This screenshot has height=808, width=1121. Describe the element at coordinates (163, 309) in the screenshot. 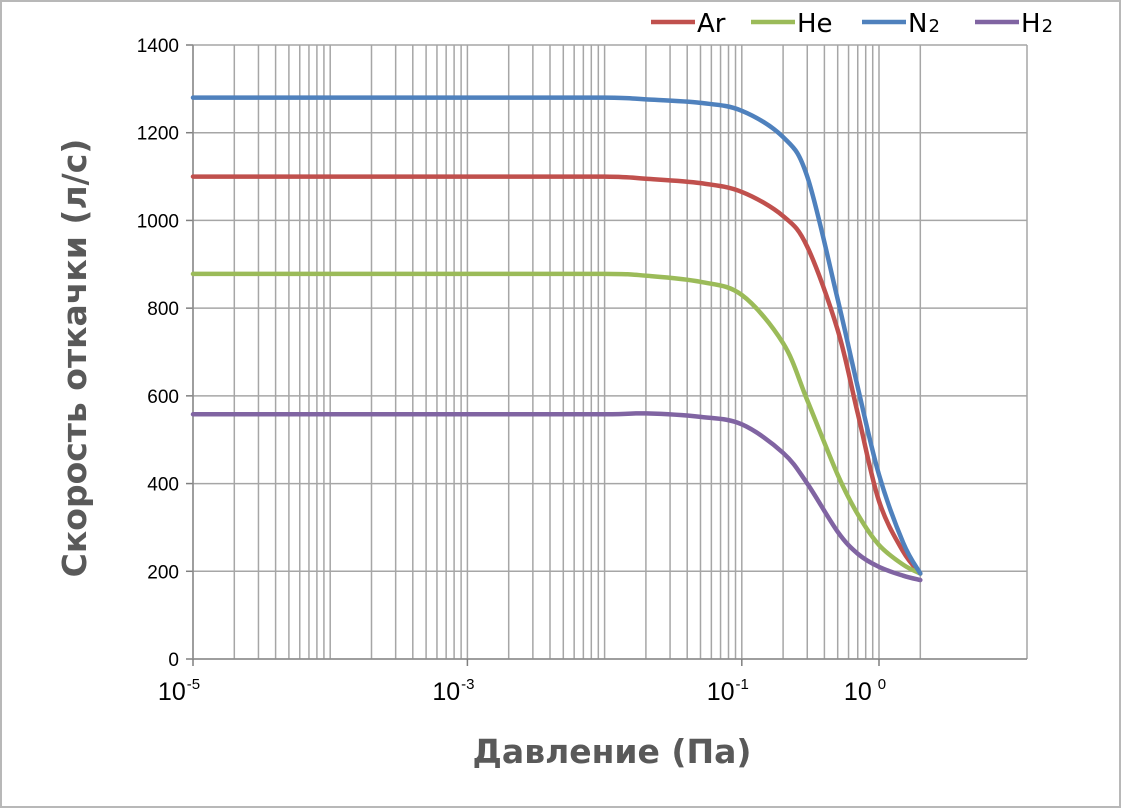

I see `y-tick-label: 800` at that location.